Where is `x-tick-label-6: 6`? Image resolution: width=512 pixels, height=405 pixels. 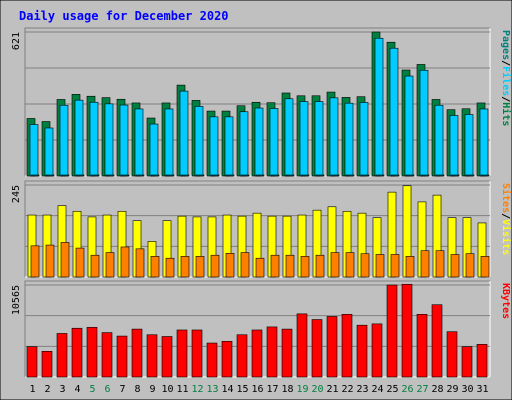 x-tick-label-6: 6 is located at coordinates (107, 389).